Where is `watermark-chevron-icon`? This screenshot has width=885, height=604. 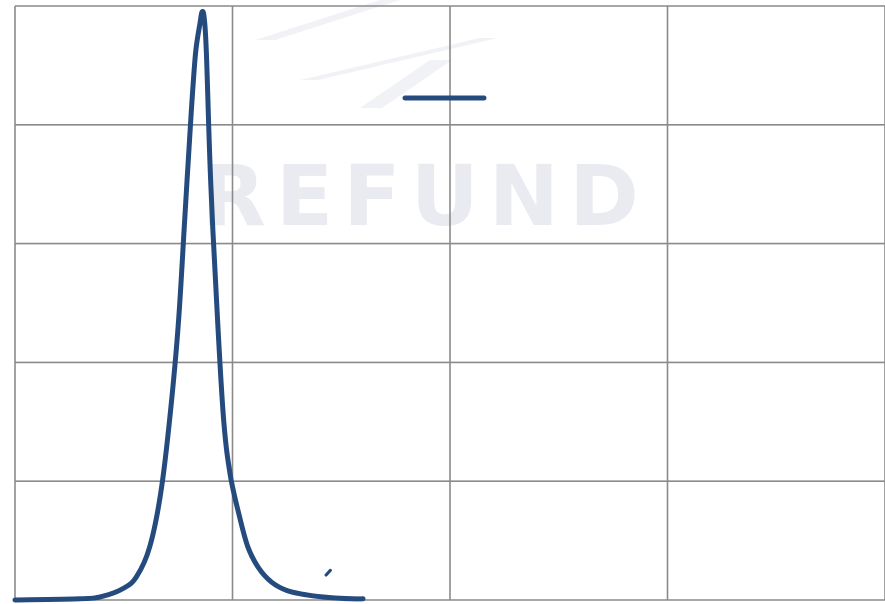 watermark-chevron-icon is located at coordinates (376, 54).